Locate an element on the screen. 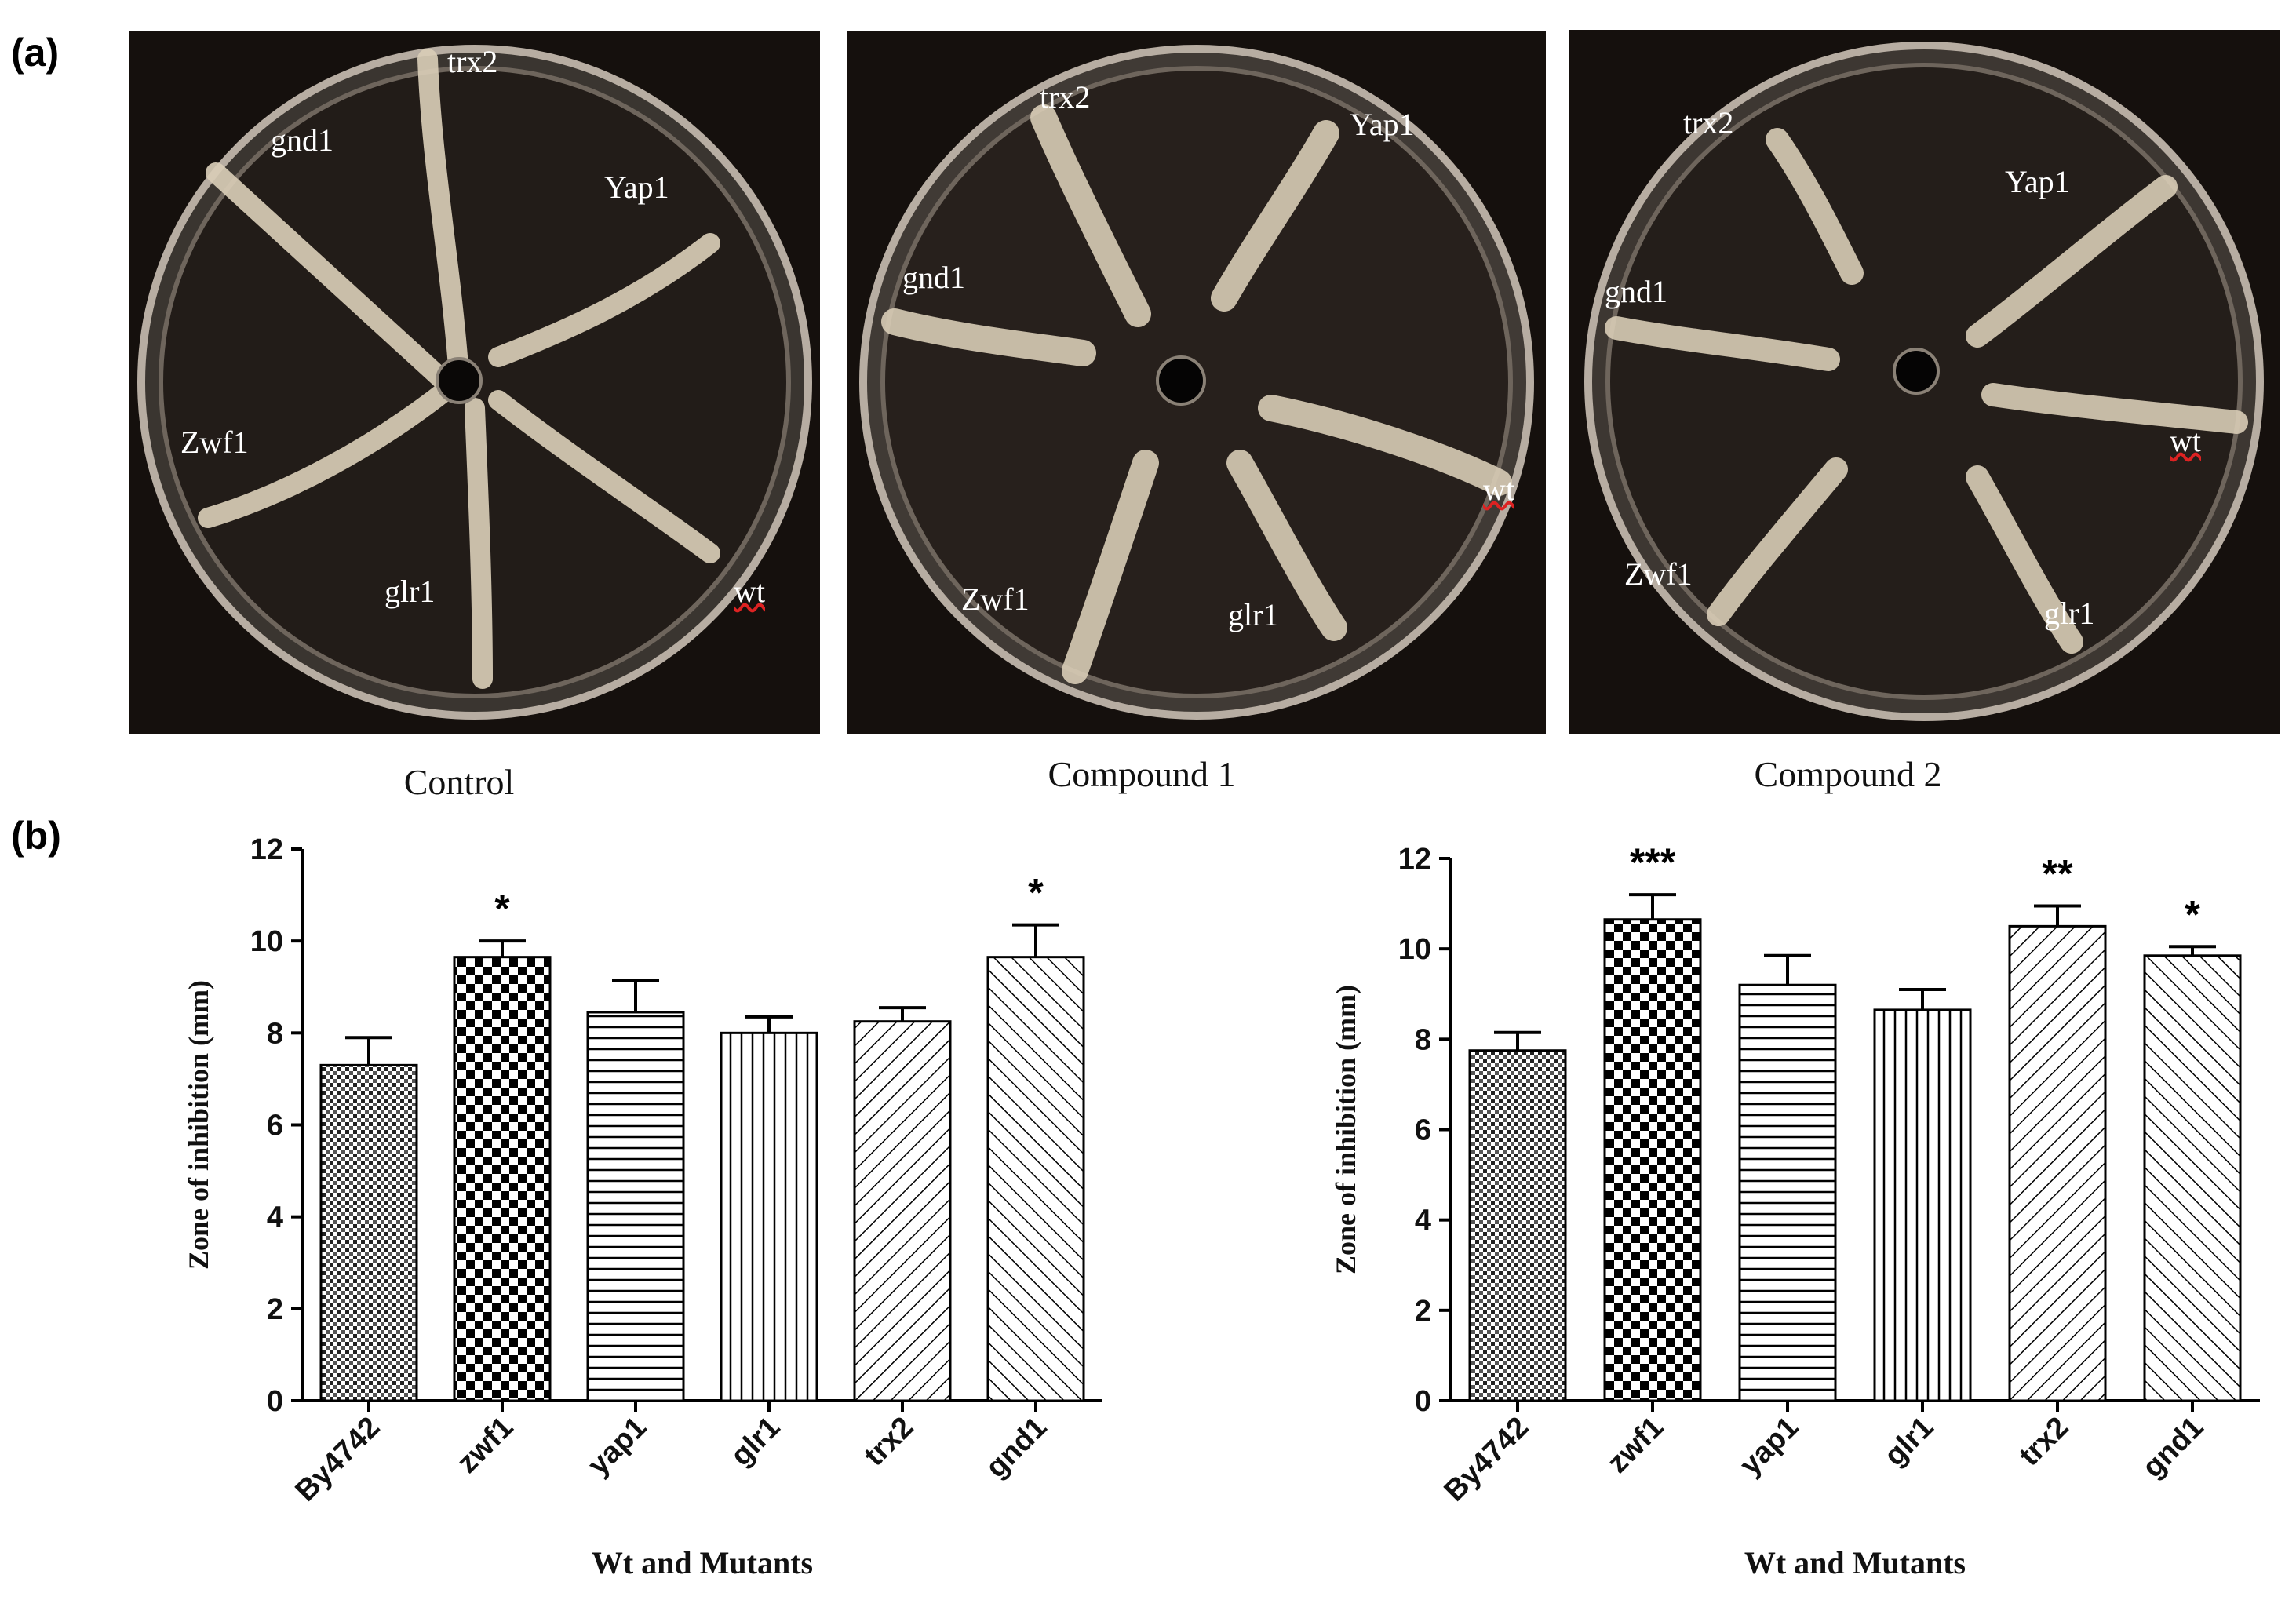 This screenshot has height=1622, width=2296. significance-zwf1: *** is located at coordinates (1653, 862).